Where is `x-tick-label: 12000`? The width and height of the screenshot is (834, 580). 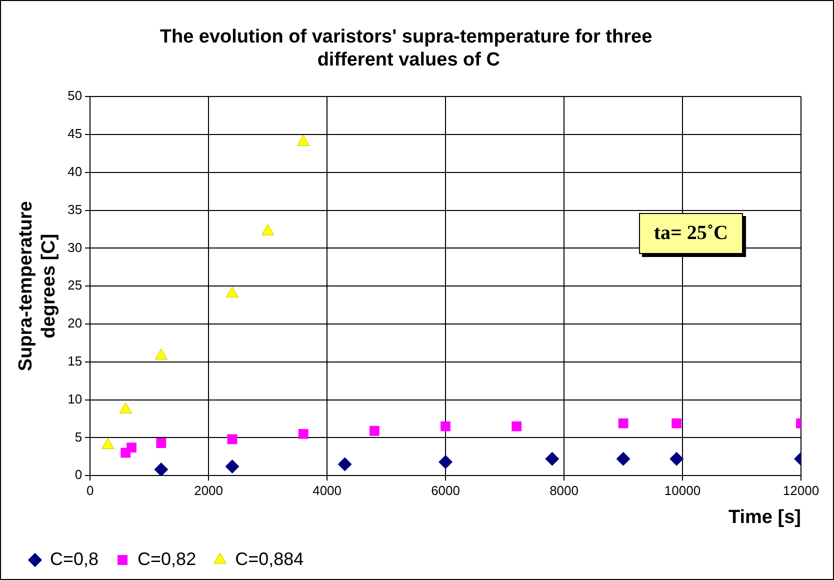 x-tick-label: 12000 is located at coordinates (801, 490).